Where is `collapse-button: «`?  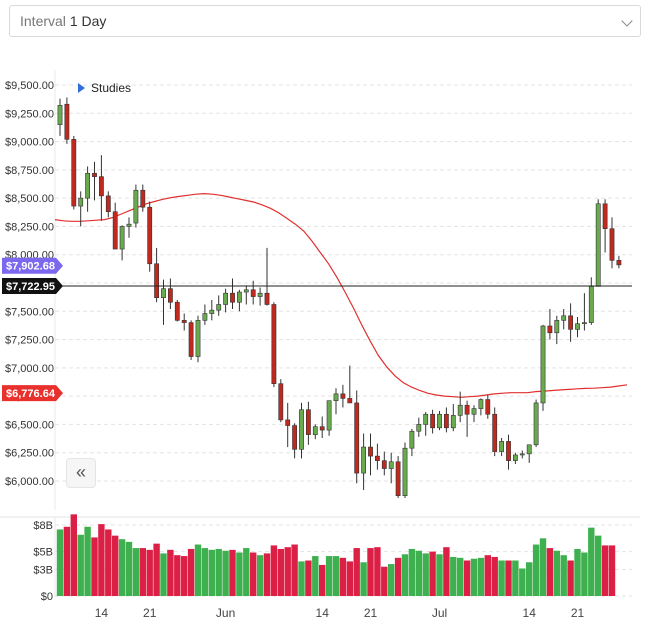
collapse-button: « is located at coordinates (81, 473).